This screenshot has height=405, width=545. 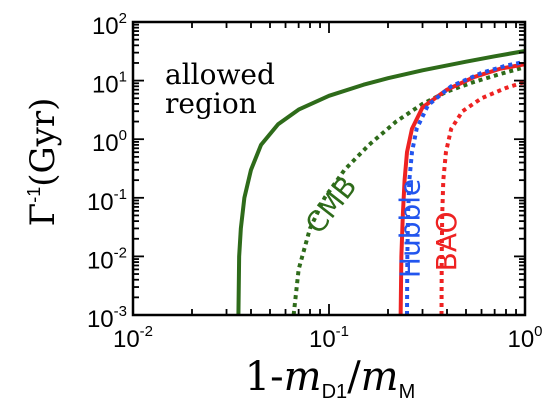 What do you see at coordinates (220, 74) in the screenshot?
I see `annotation-line-1: allowed` at bounding box center [220, 74].